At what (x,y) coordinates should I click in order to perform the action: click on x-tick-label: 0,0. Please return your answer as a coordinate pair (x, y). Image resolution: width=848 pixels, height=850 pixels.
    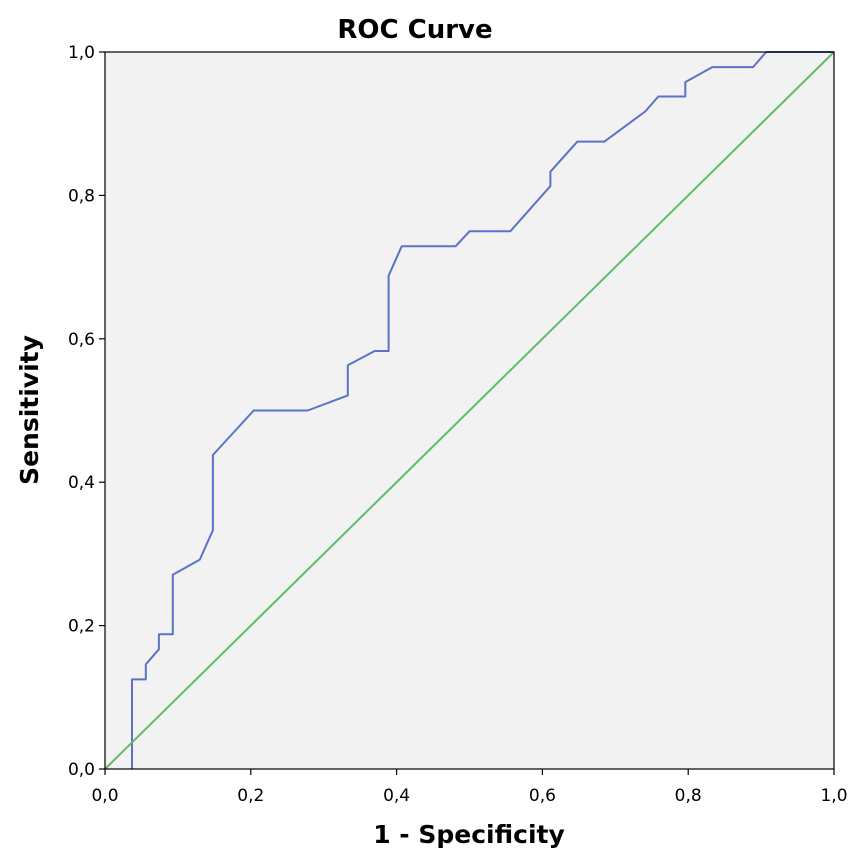
    Looking at the image, I should click on (104, 796).